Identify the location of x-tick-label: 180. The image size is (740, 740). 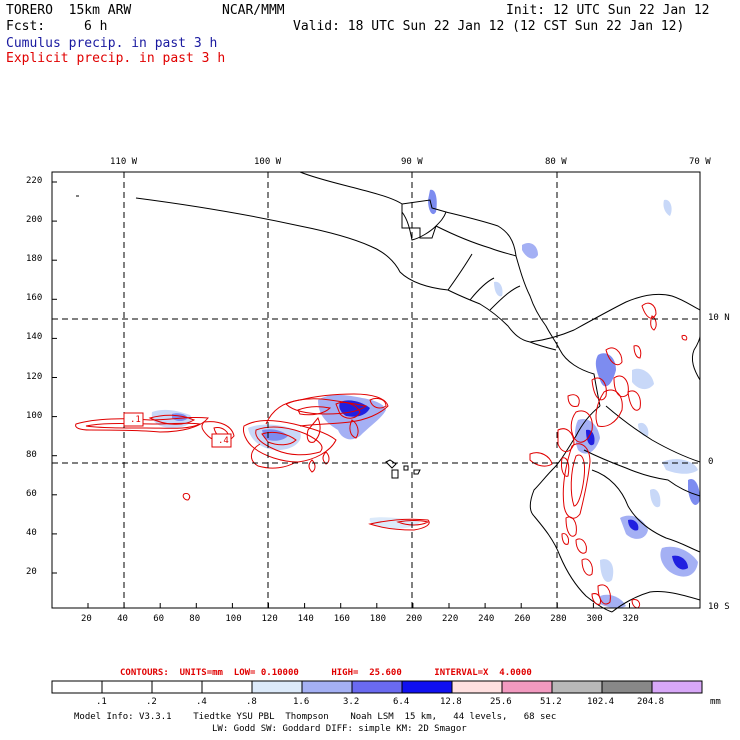
(378, 619).